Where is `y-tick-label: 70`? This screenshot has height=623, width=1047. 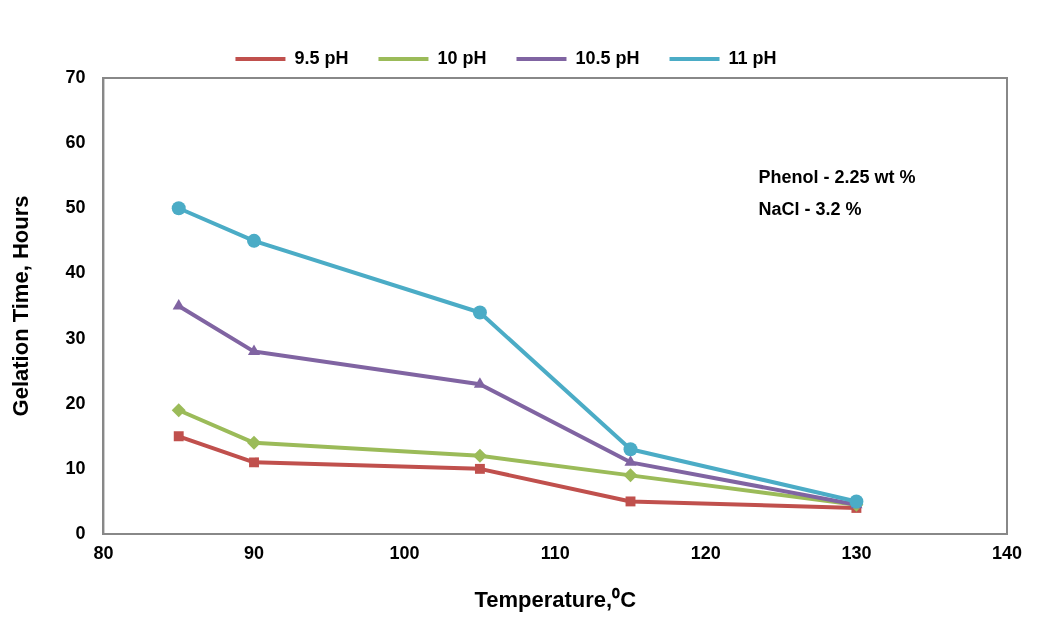 y-tick-label: 70 is located at coordinates (75, 76).